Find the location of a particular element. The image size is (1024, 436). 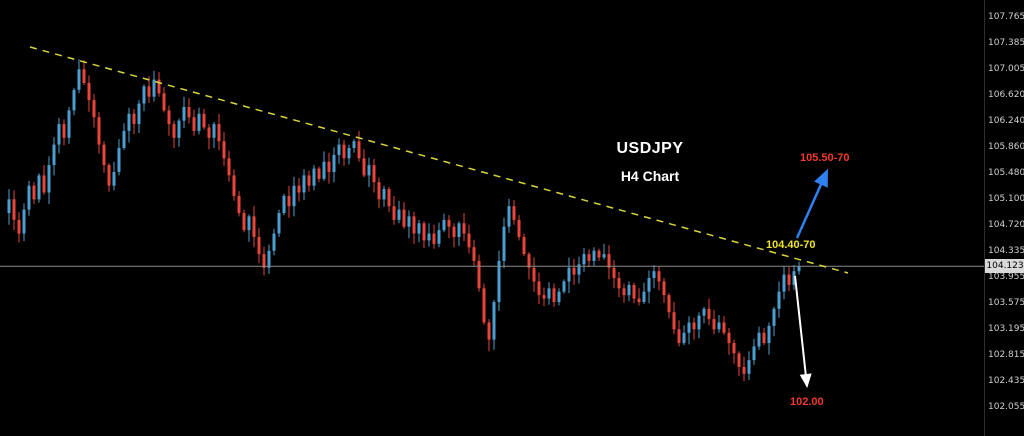

price-axis-label: 103.575 is located at coordinates (1006, 303).